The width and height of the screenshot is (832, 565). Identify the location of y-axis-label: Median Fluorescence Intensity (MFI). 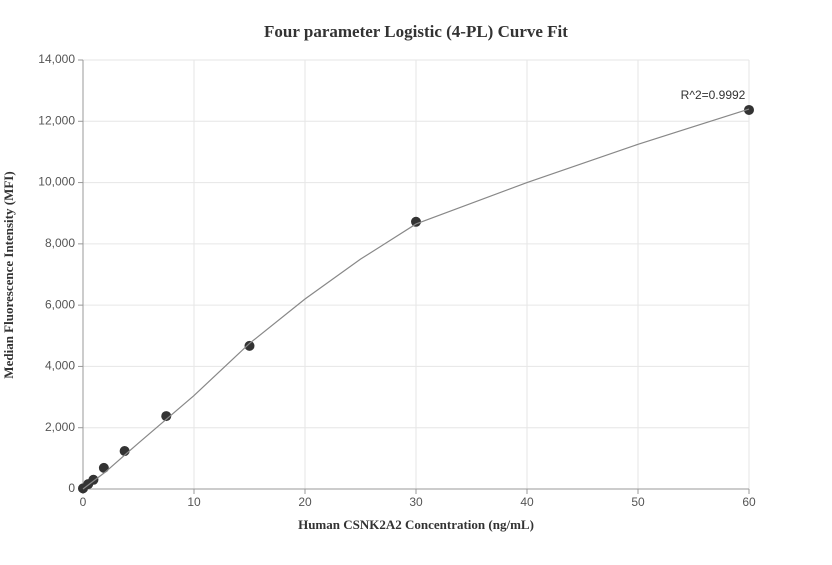
(8, 274).